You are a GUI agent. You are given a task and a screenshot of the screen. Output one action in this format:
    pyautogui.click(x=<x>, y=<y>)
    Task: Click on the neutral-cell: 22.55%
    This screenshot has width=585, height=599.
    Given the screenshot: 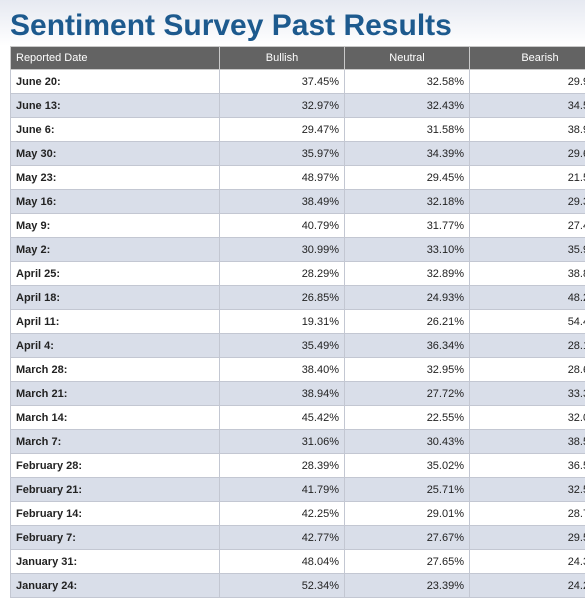 What is the action you would take?
    pyautogui.click(x=407, y=417)
    